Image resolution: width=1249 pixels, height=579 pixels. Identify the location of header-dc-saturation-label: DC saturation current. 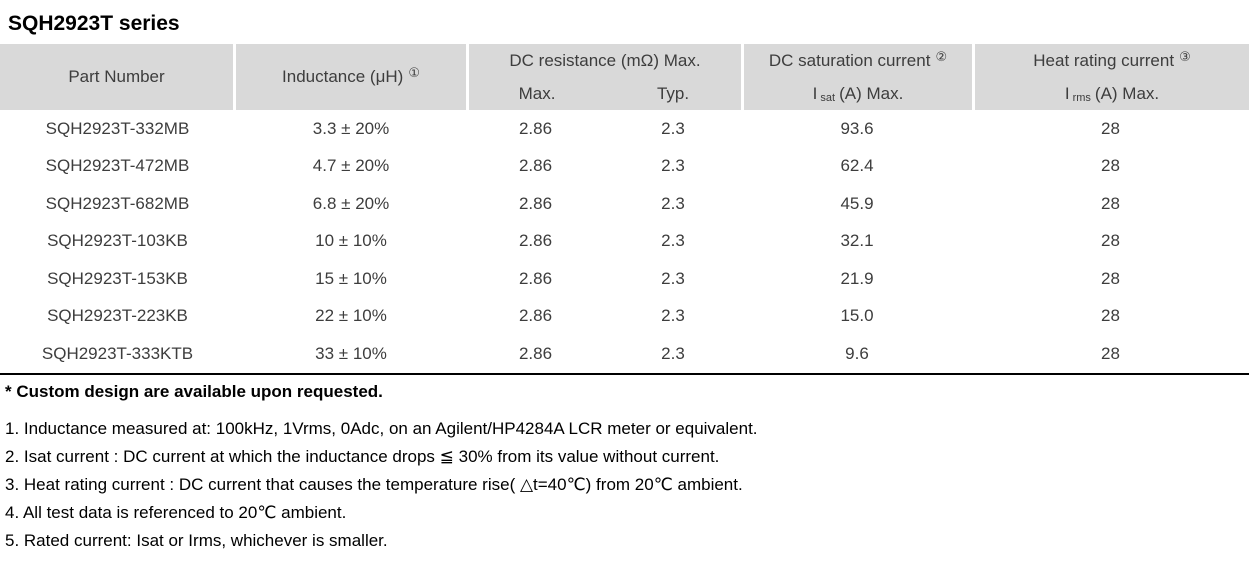
(849, 60).